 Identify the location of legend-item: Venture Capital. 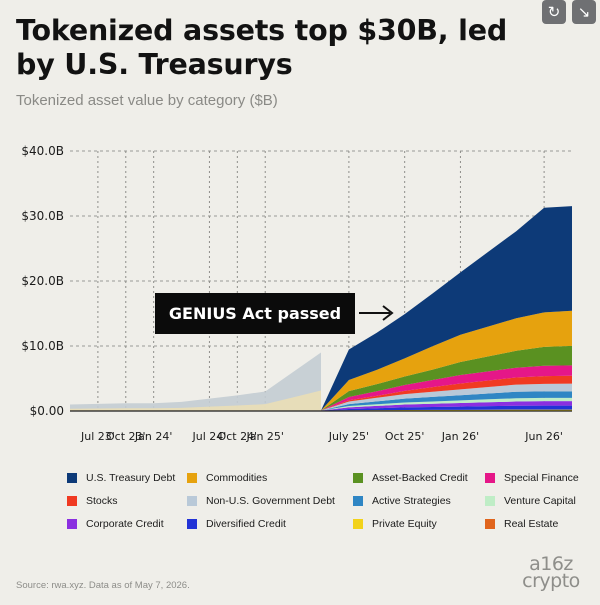
(540, 501).